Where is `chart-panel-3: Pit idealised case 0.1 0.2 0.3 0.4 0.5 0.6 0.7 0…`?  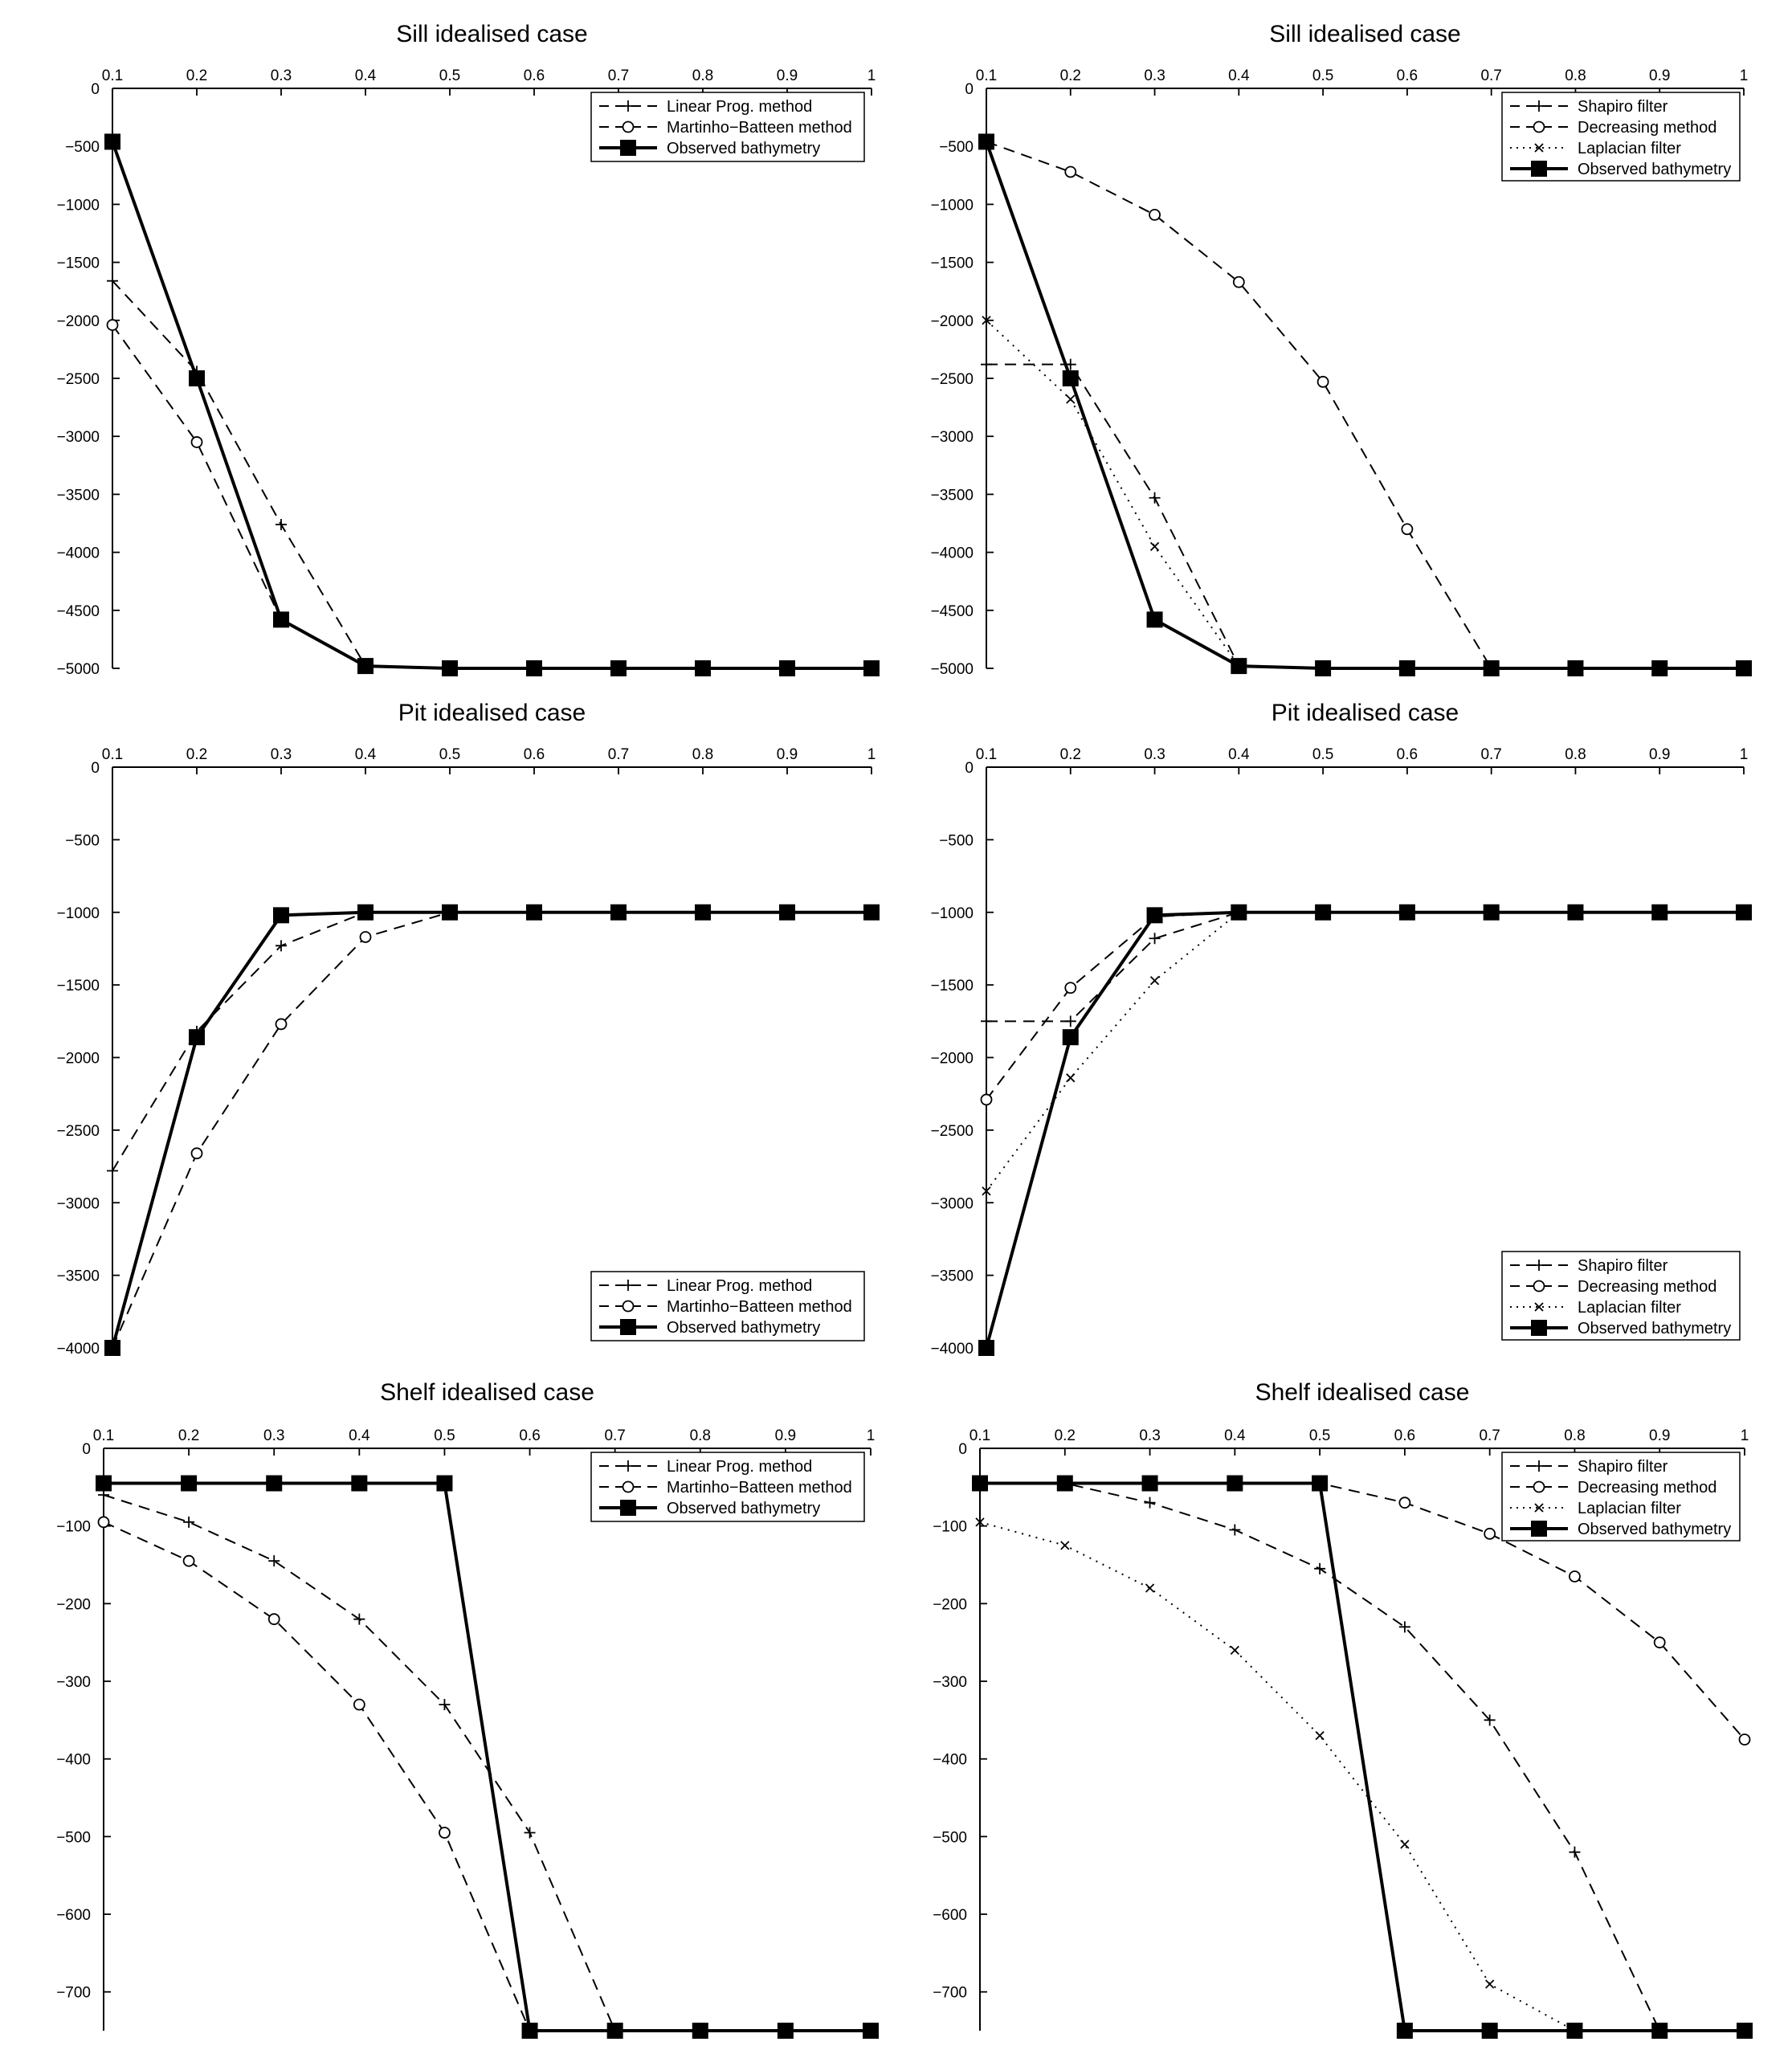
chart-panel-3: Pit idealised case 0.1 0.2 0.3 0.4 0.5 0.6 0.7 0… is located at coordinates (468, 1029).